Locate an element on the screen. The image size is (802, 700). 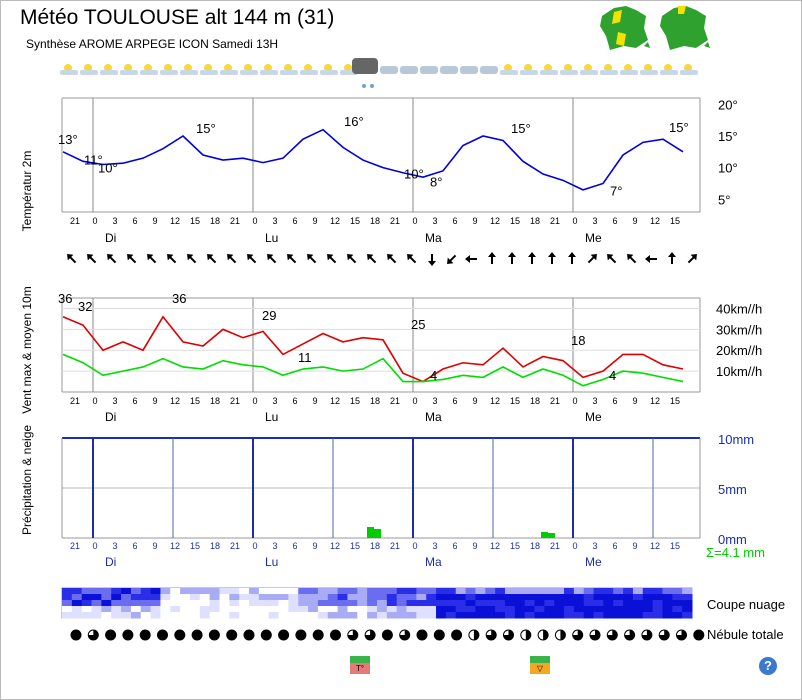
wind-arrow-n-icon is located at coordinates (572, 258).